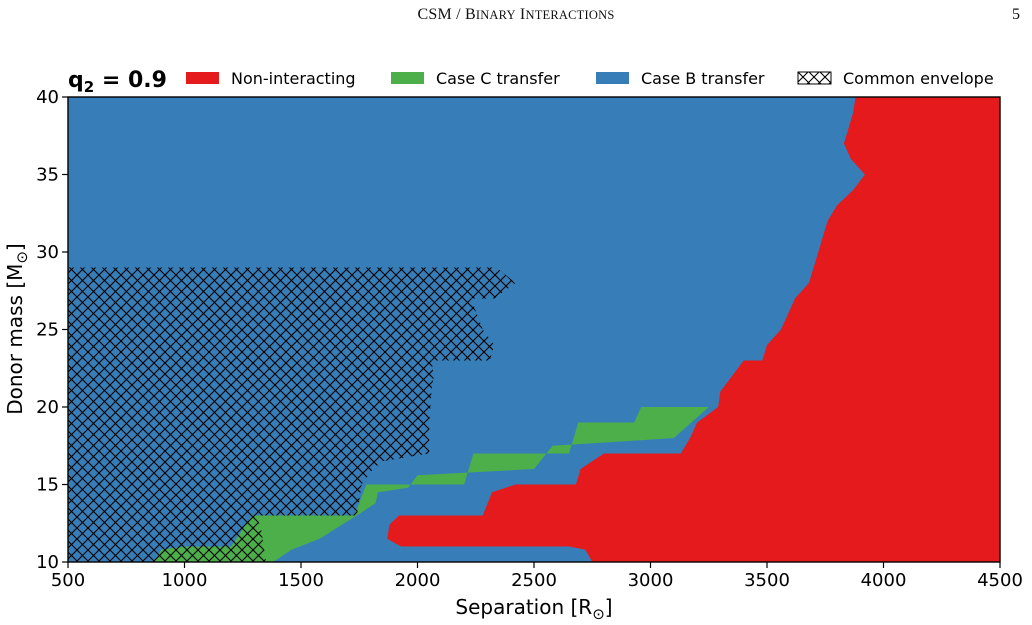  I want to click on legend-item-non-interacting: Non-interacting, so click(271, 78).